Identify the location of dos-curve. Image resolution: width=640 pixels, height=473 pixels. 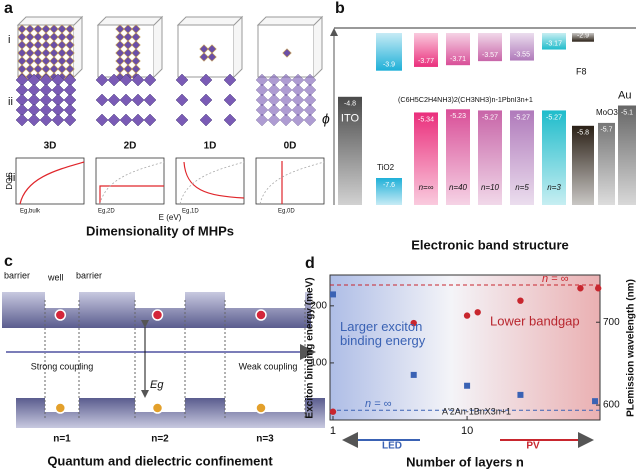
(52, 183).